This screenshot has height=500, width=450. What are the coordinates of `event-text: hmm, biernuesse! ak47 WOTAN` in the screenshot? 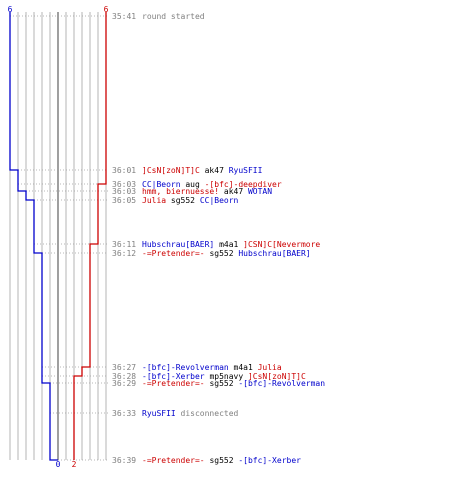 It's located at (207, 191).